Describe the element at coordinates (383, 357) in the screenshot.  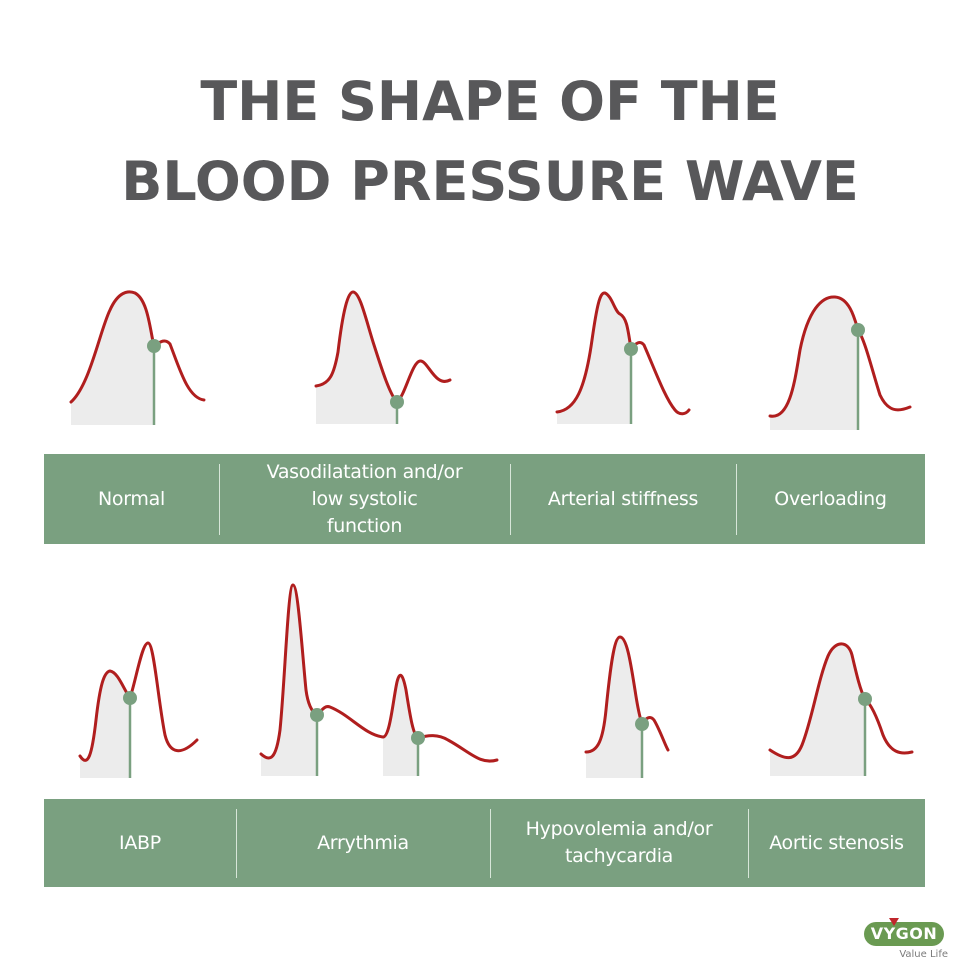
I see `wave-vasodilatation` at that location.